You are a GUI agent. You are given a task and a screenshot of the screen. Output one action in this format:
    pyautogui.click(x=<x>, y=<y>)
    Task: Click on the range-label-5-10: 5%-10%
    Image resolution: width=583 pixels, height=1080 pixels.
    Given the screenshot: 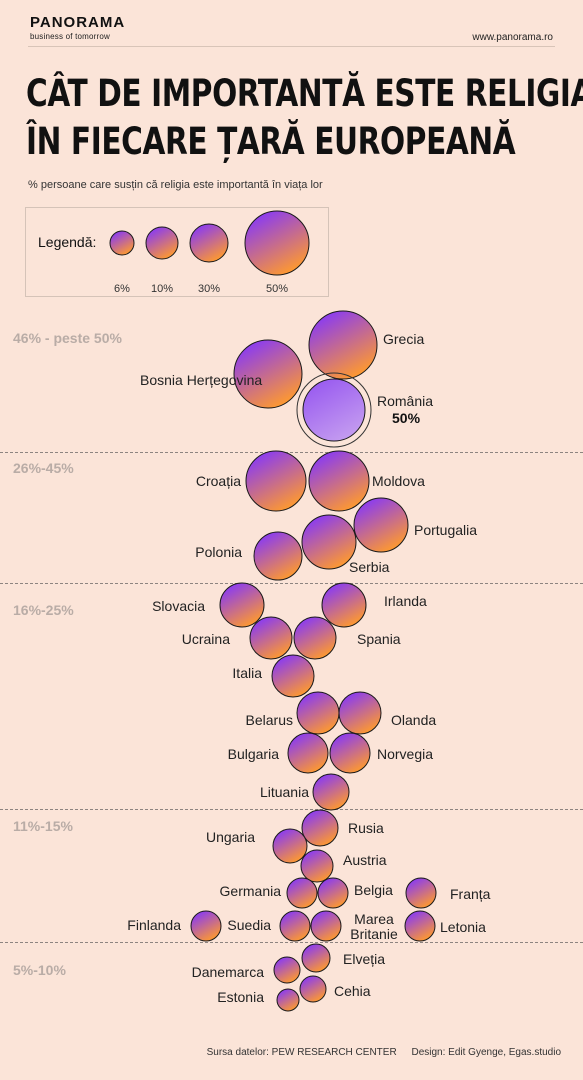 What is the action you would take?
    pyautogui.click(x=39, y=970)
    